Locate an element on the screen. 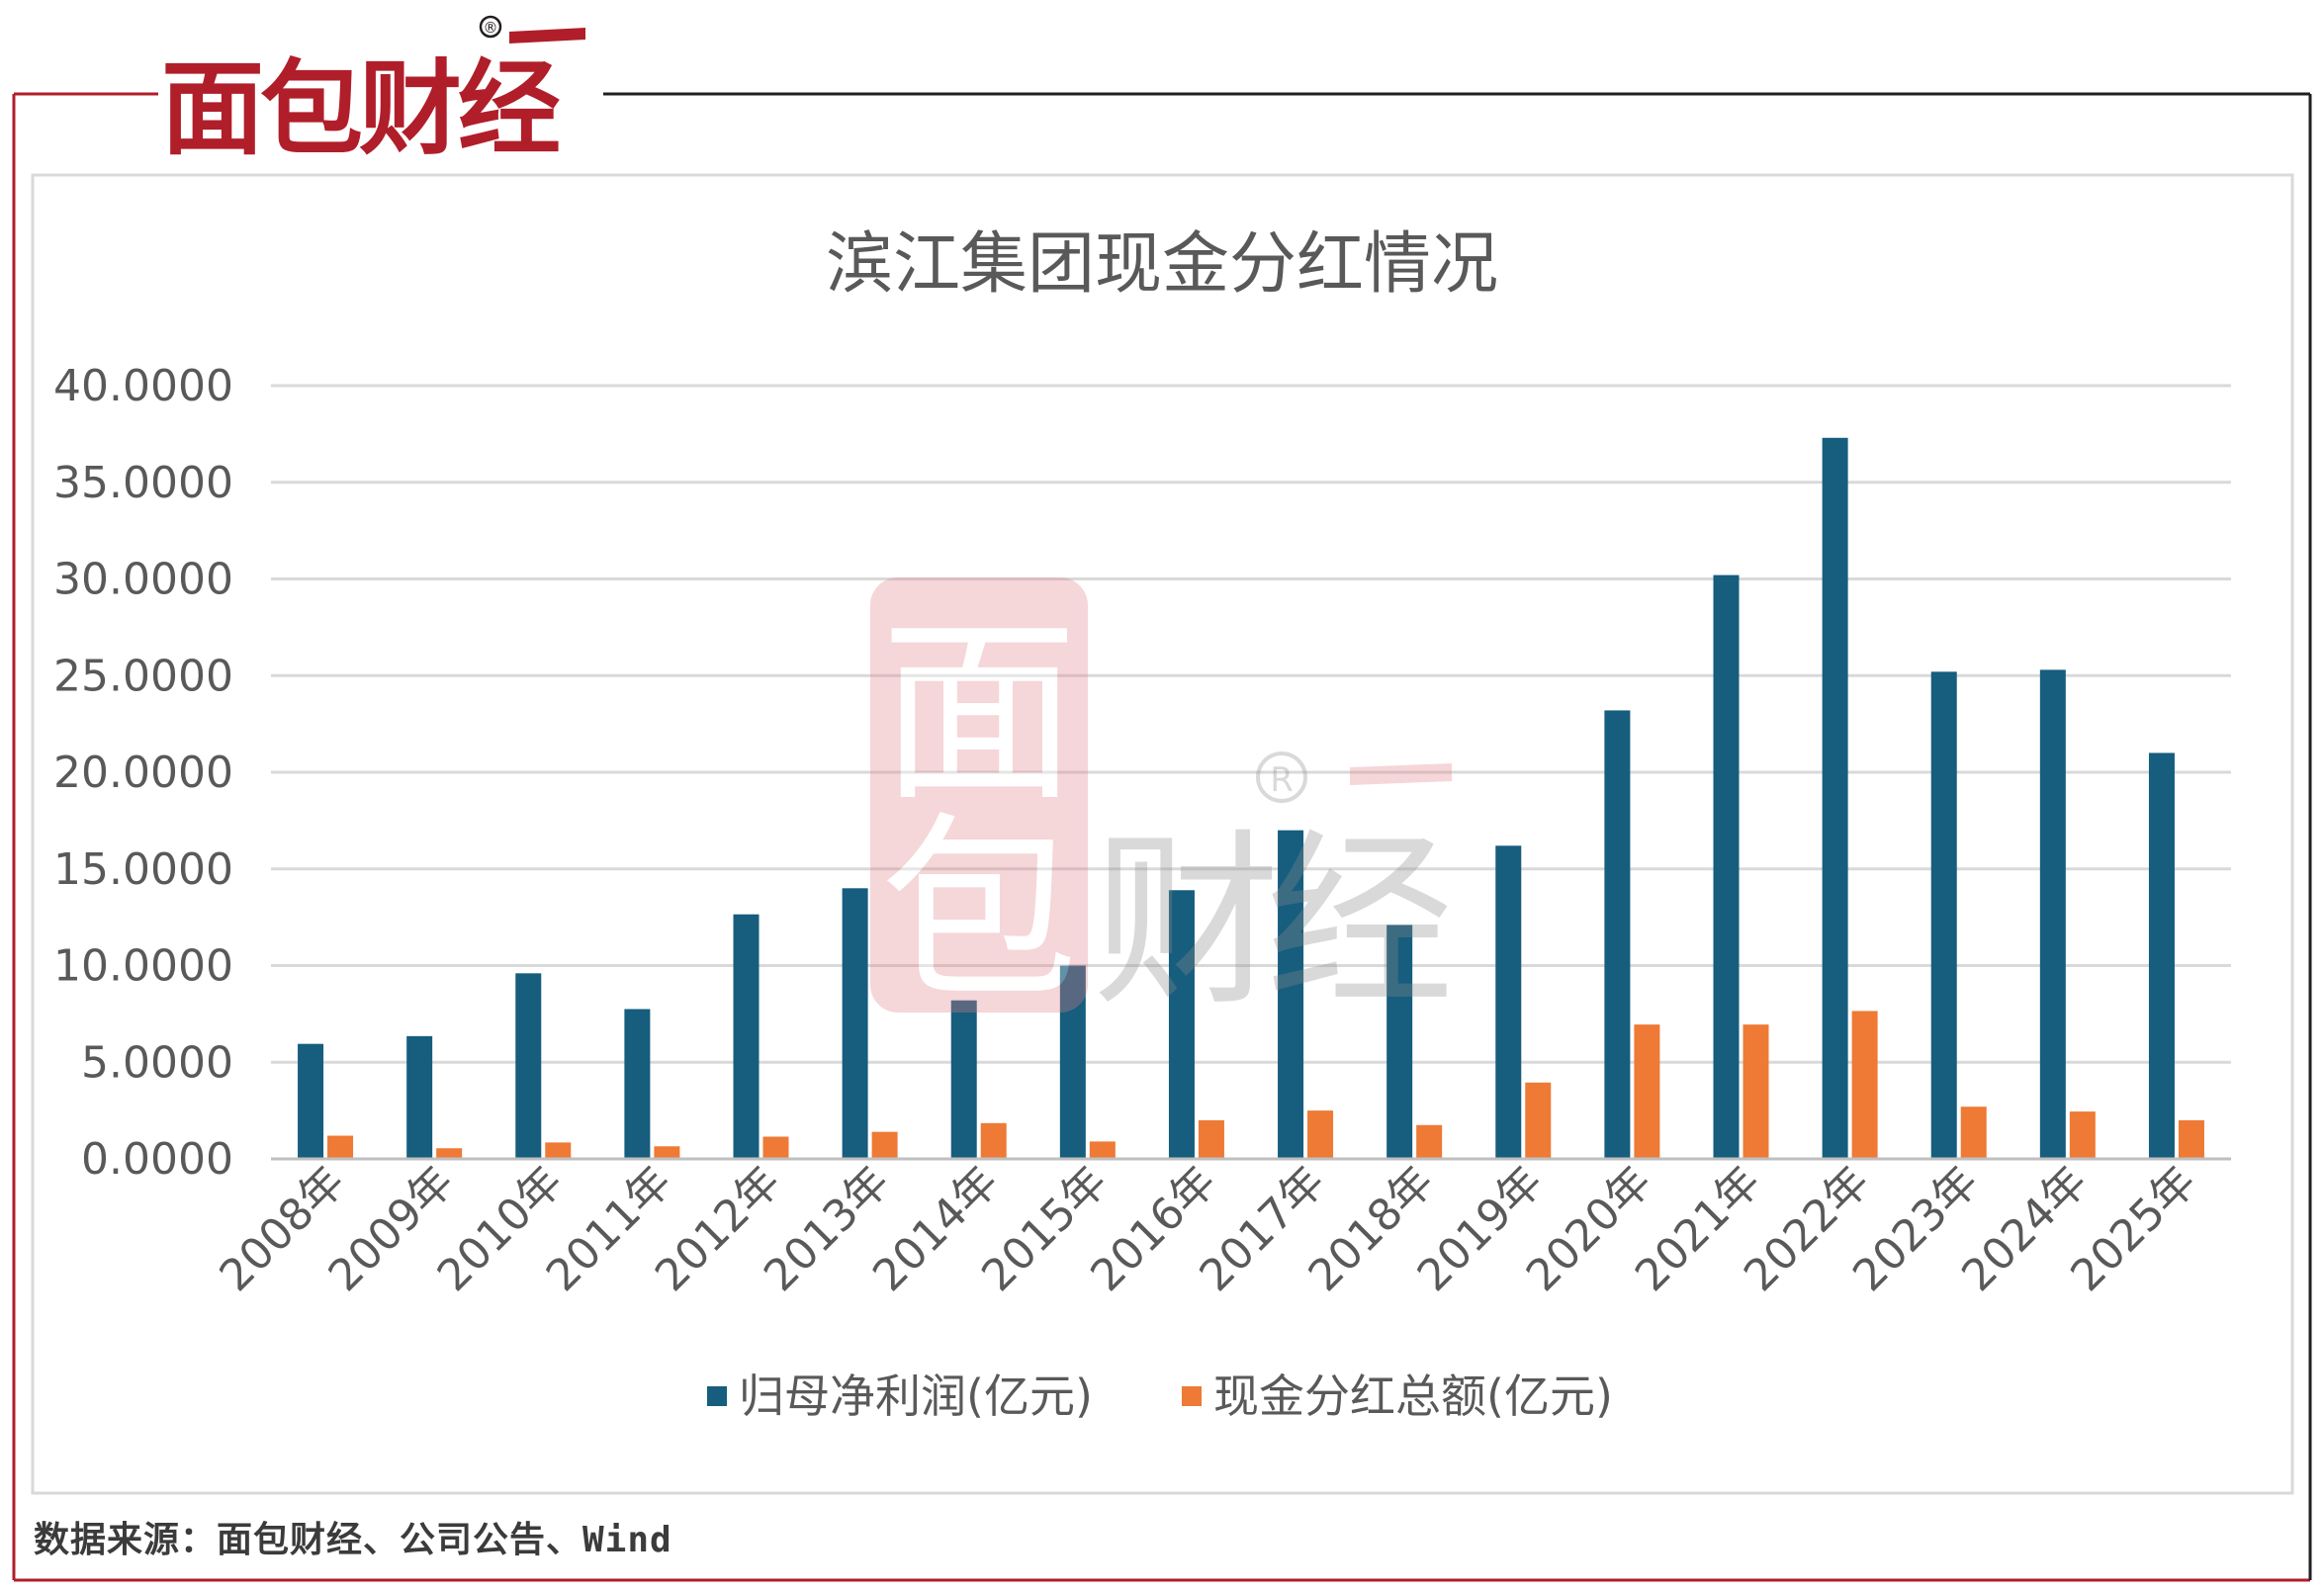  y-tick-label: 30.0000 is located at coordinates (143, 580).